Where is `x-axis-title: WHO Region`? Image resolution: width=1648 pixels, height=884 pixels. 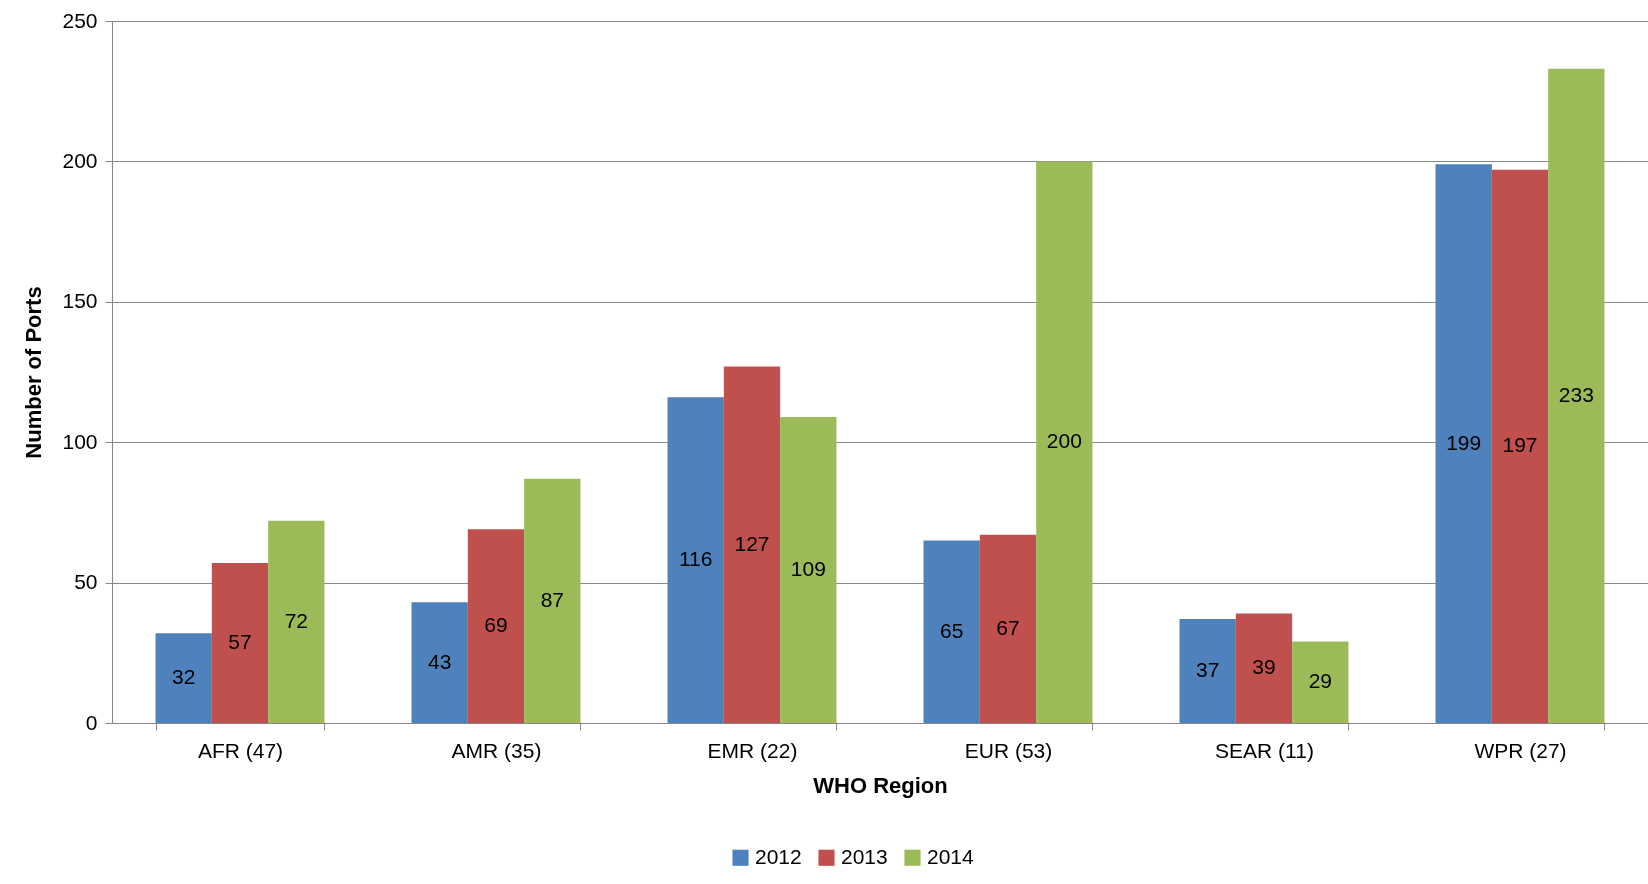 x-axis-title: WHO Region is located at coordinates (880, 785).